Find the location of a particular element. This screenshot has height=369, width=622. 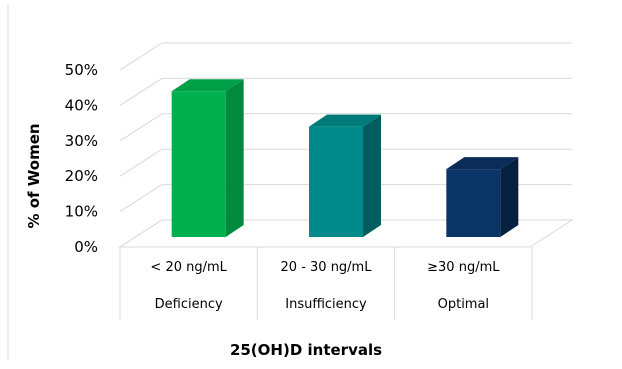

y-tick-label: 0% is located at coordinates (86, 247).